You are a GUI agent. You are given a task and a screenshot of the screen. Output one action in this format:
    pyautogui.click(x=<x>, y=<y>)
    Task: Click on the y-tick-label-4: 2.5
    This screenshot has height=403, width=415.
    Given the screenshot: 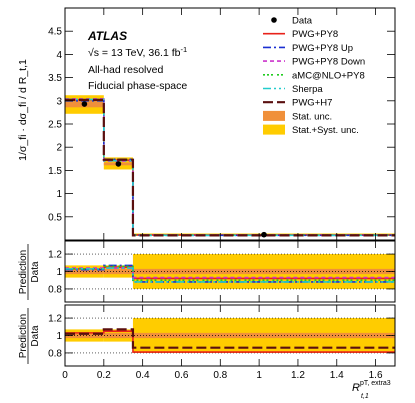 What is the action you would take?
    pyautogui.click(x=55, y=125)
    